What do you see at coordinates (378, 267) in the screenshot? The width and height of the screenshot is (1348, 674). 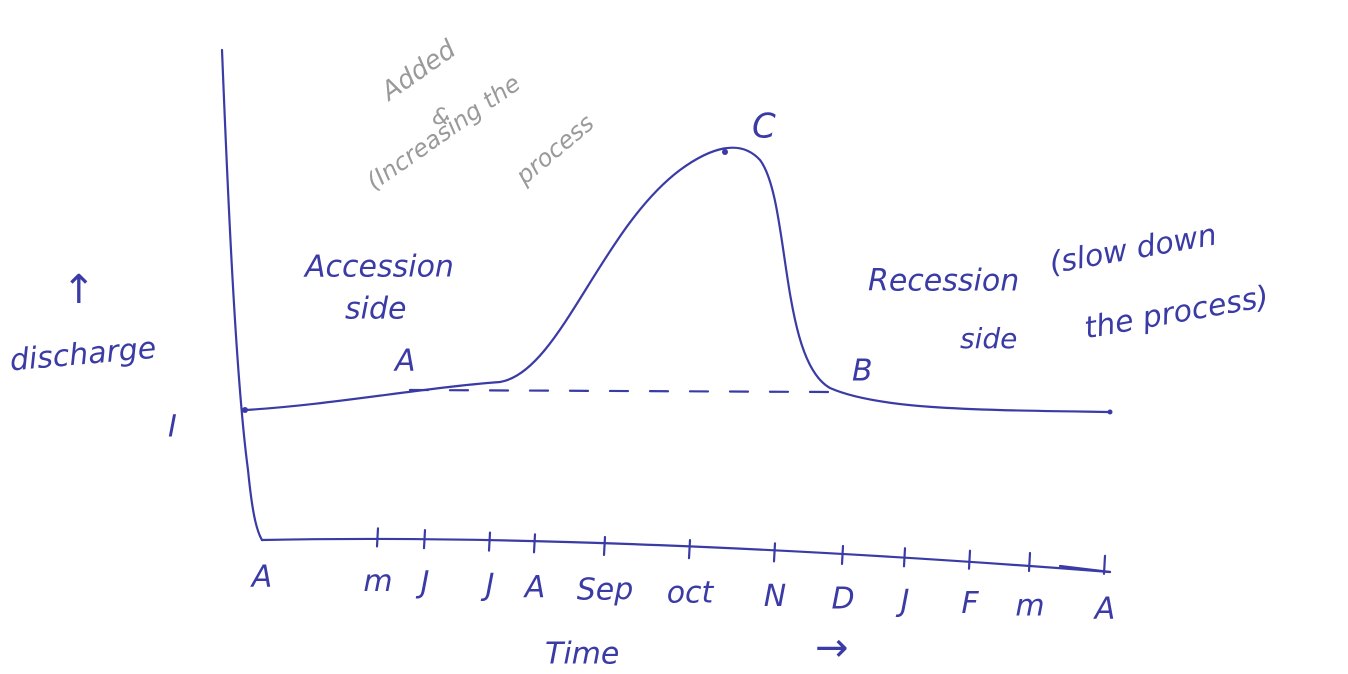 I see `side-label: Accession` at bounding box center [378, 267].